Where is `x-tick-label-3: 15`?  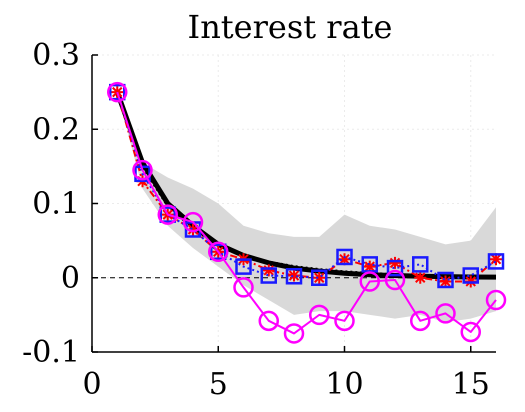
x-tick-label-3: 15 is located at coordinates (471, 384).